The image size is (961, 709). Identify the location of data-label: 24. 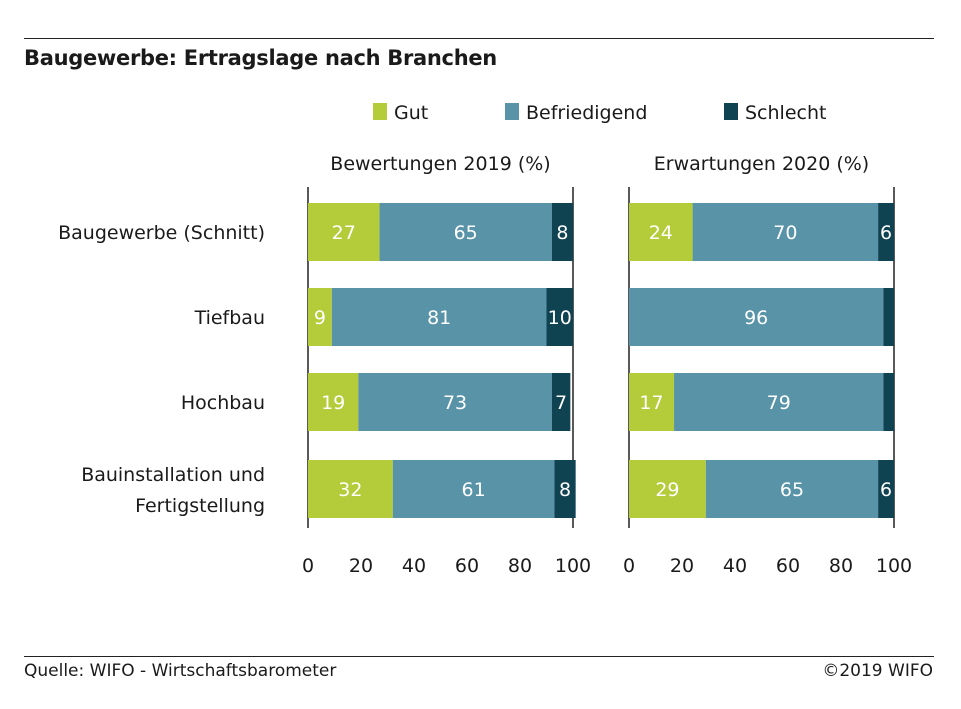
(661, 233).